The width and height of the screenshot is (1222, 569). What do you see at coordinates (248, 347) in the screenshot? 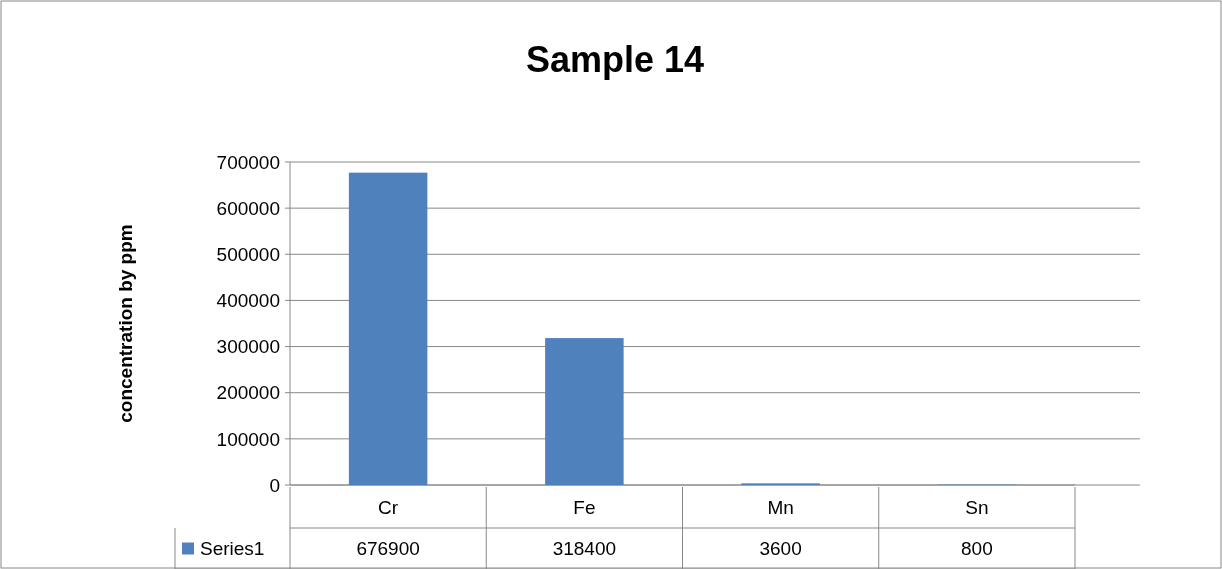
I see `y-tick-label: 300000` at bounding box center [248, 347].